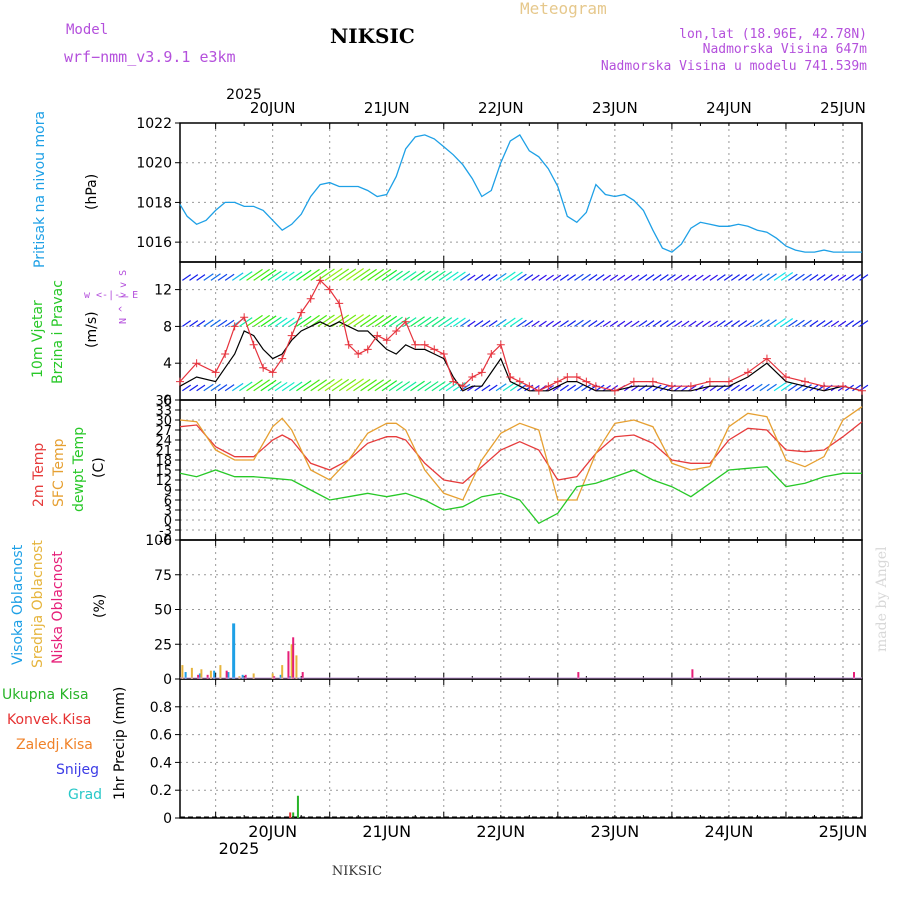 The height and width of the screenshot is (900, 900). What do you see at coordinates (77, 770) in the screenshot?
I see `precip-snow-label: Snijeg` at bounding box center [77, 770].